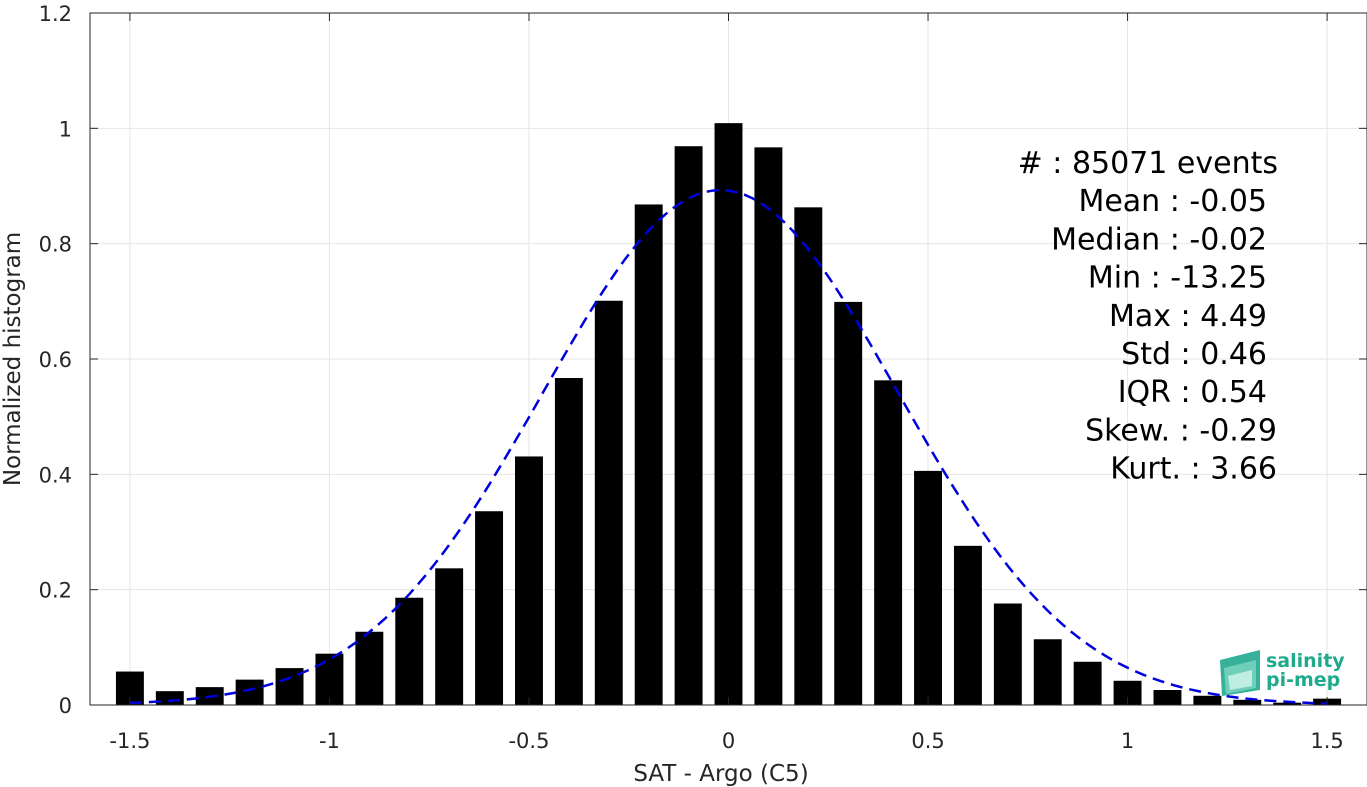 The image size is (1367, 787). I want to click on y-tick-label: 0.6, so click(55, 360).